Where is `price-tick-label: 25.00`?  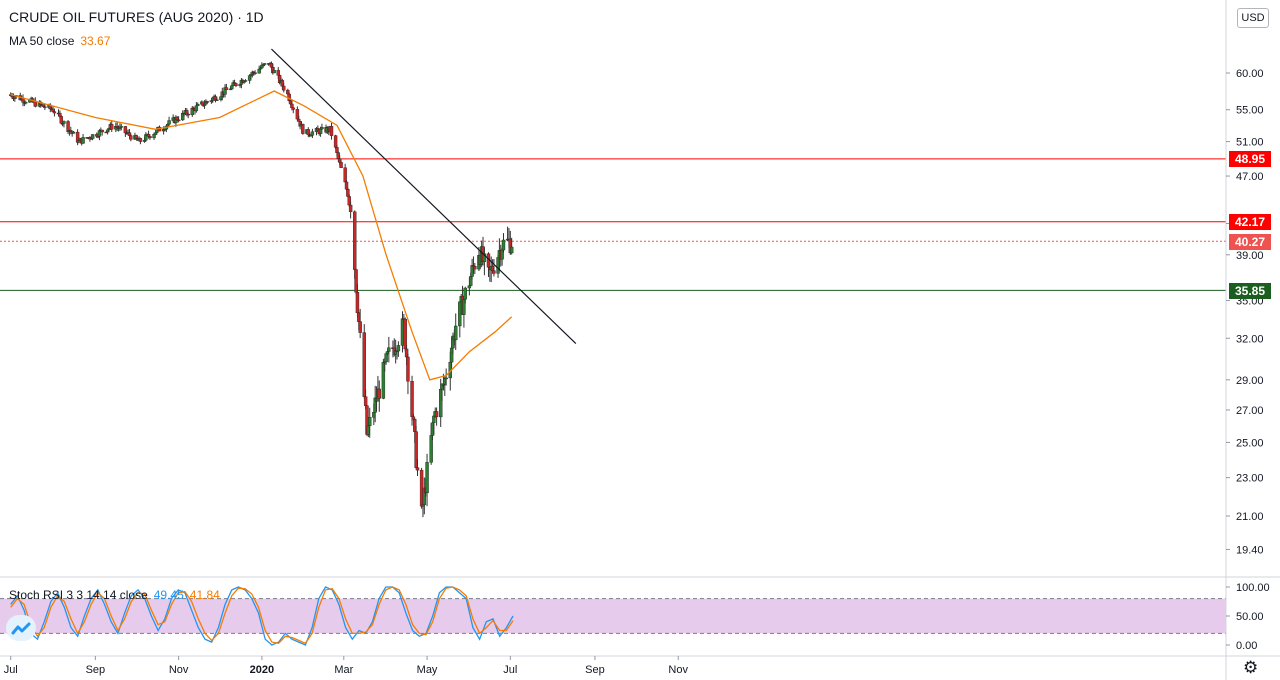 price-tick-label: 25.00 is located at coordinates (1250, 443).